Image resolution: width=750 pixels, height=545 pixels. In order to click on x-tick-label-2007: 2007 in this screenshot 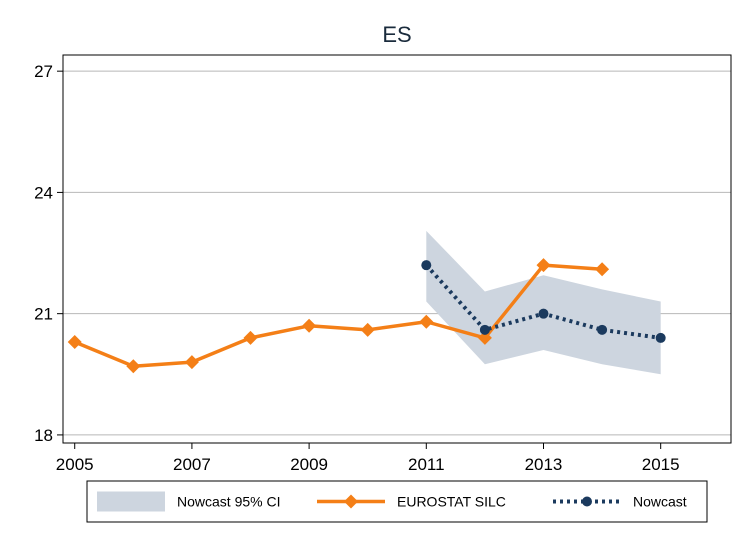, I will do `click(192, 464)`.